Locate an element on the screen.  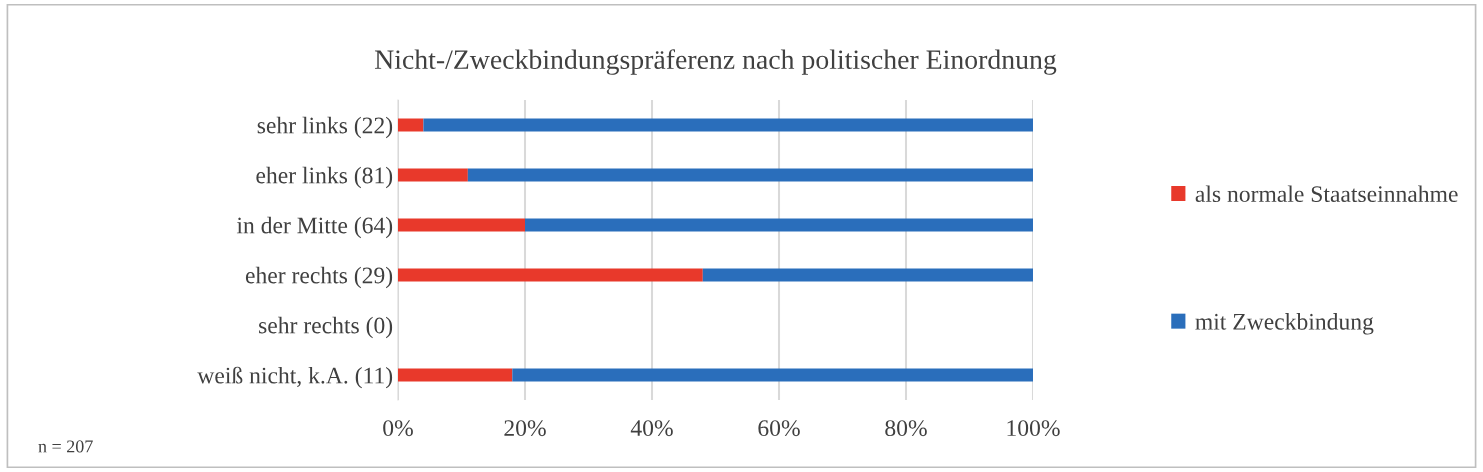
x-tick-label: 80% is located at coordinates (906, 428).